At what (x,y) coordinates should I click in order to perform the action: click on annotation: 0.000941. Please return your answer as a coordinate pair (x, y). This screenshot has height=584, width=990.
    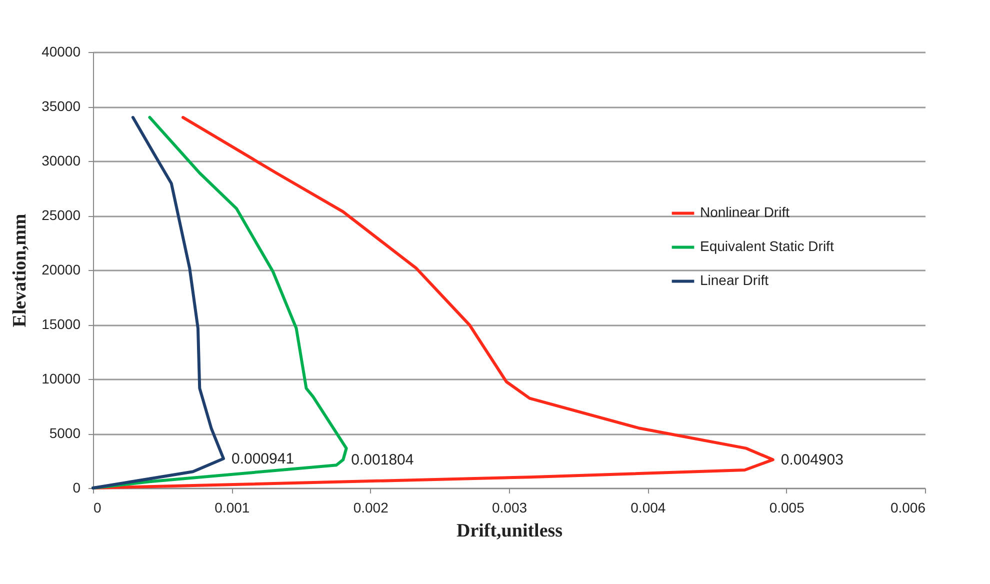
    Looking at the image, I should click on (262, 459).